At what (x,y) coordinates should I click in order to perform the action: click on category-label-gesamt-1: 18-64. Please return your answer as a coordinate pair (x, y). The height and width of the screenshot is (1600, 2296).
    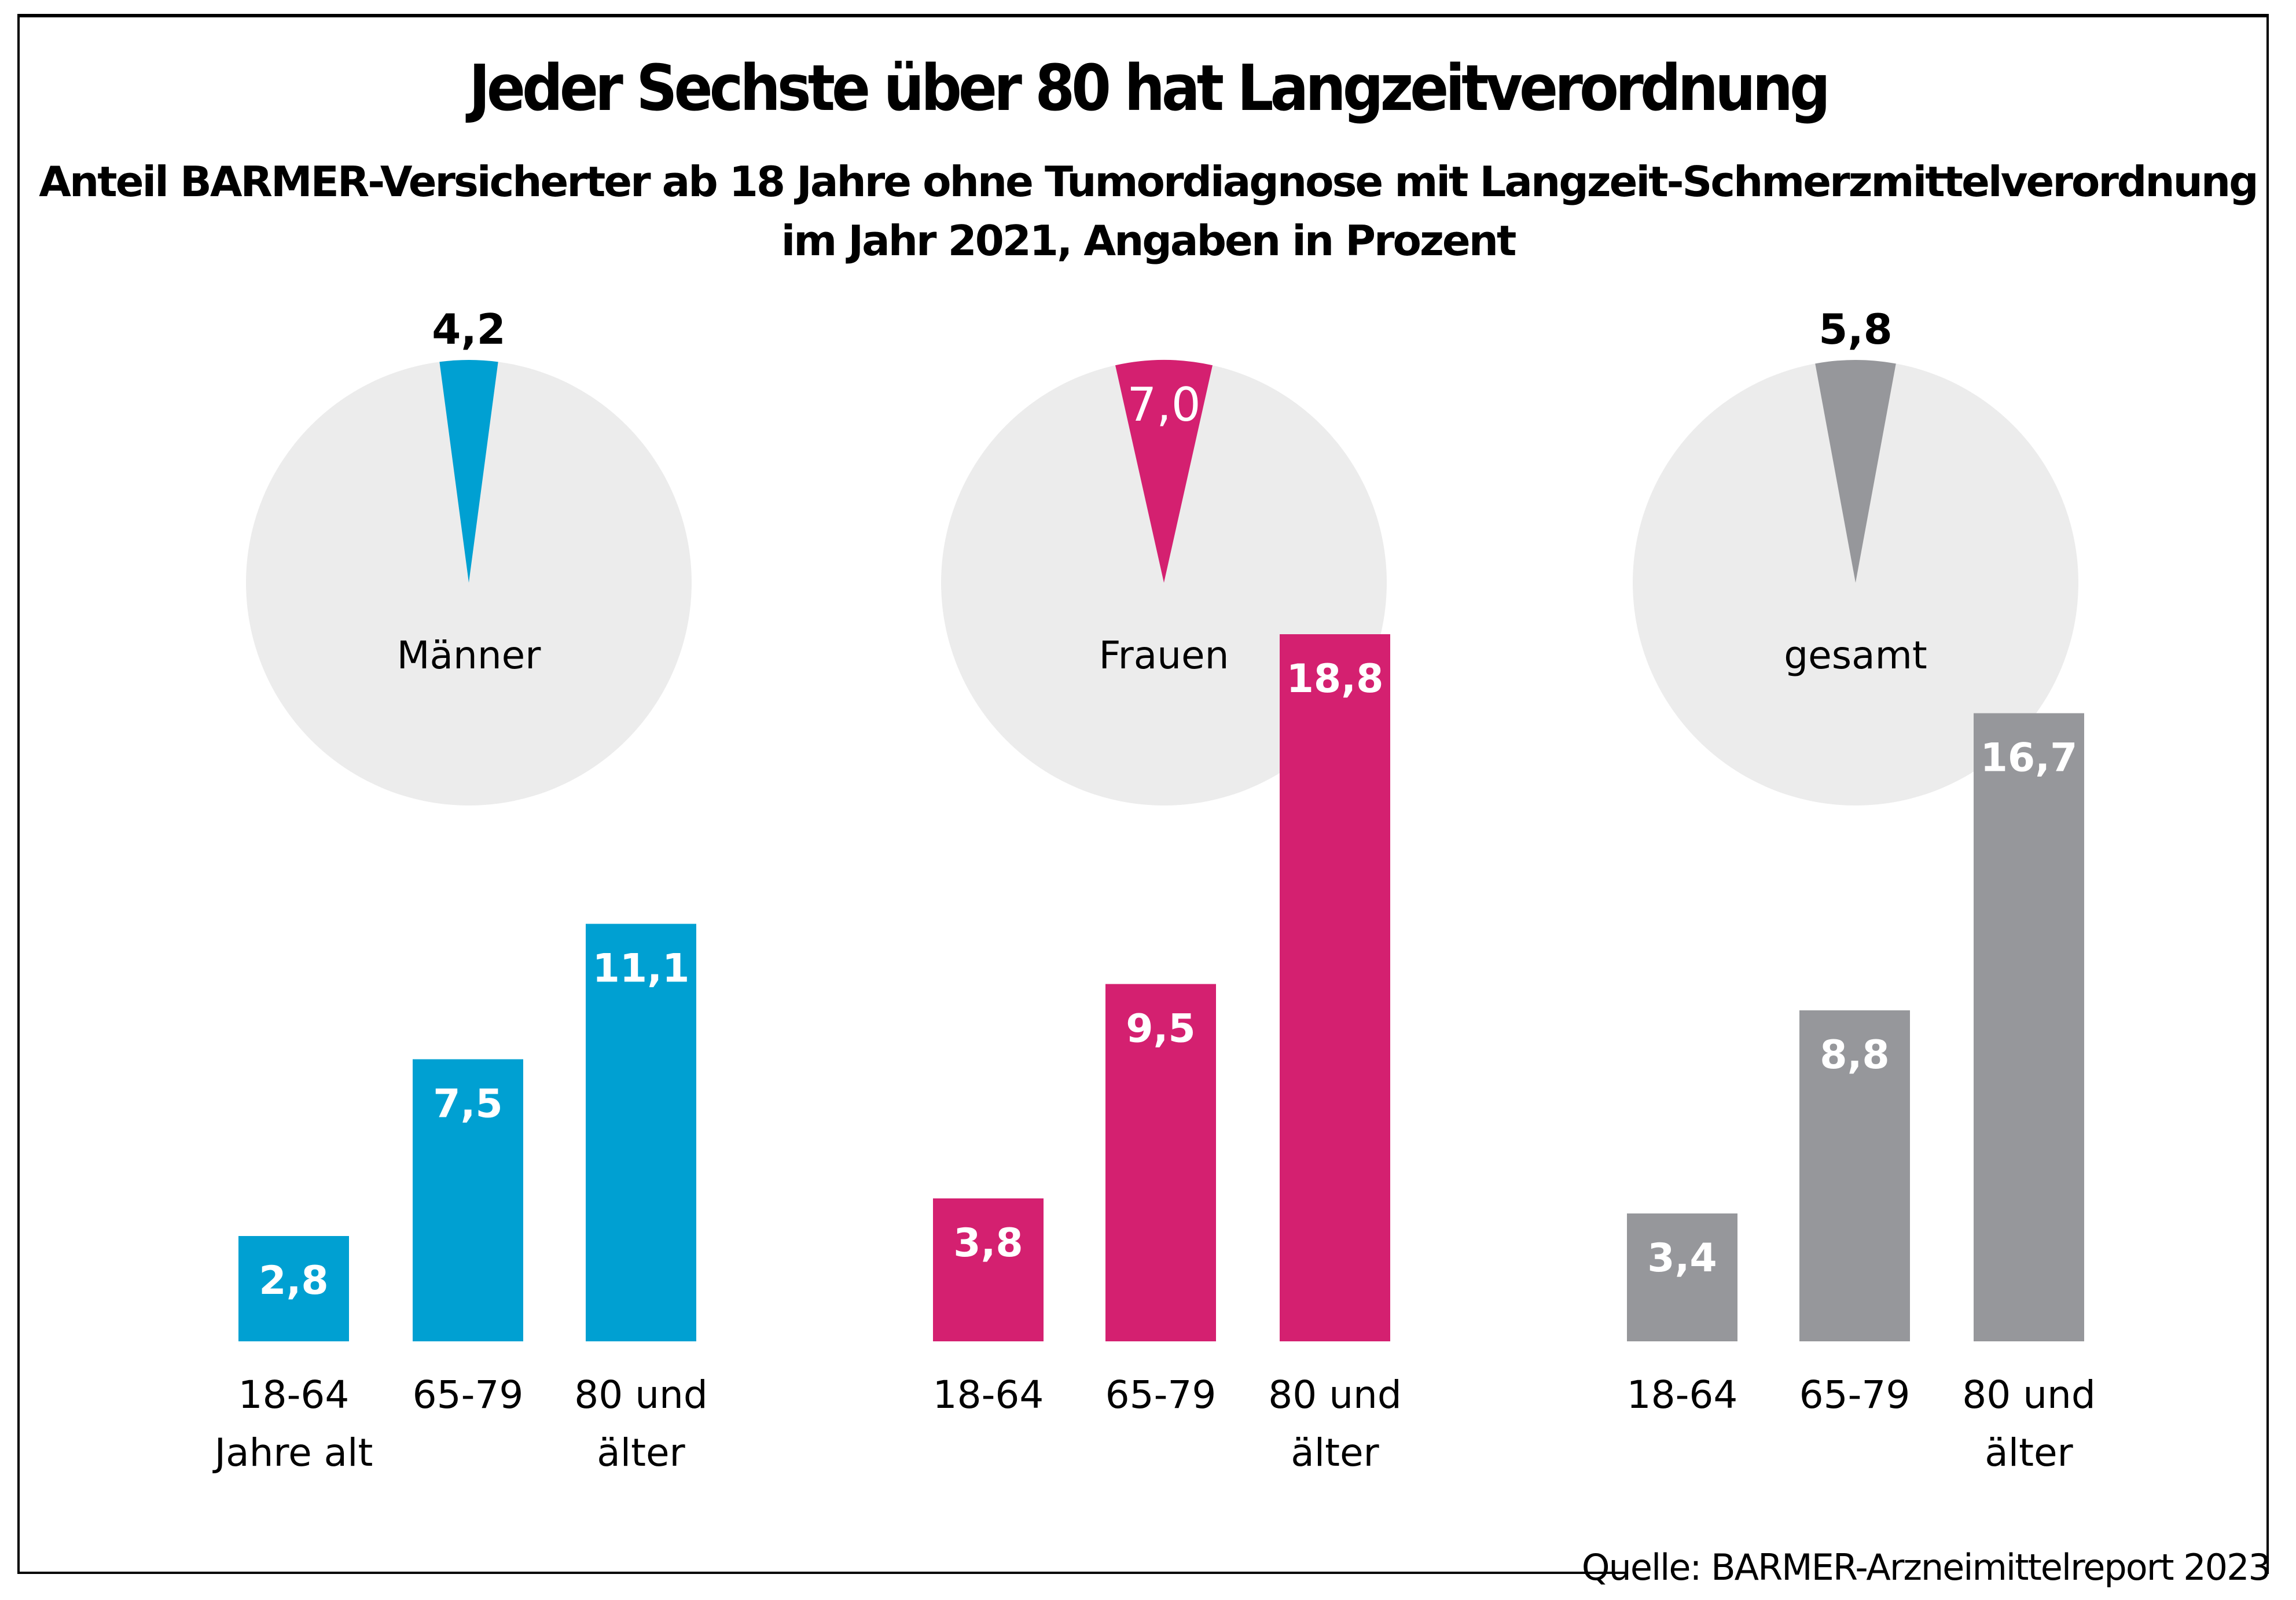
    Looking at the image, I should click on (1682, 1395).